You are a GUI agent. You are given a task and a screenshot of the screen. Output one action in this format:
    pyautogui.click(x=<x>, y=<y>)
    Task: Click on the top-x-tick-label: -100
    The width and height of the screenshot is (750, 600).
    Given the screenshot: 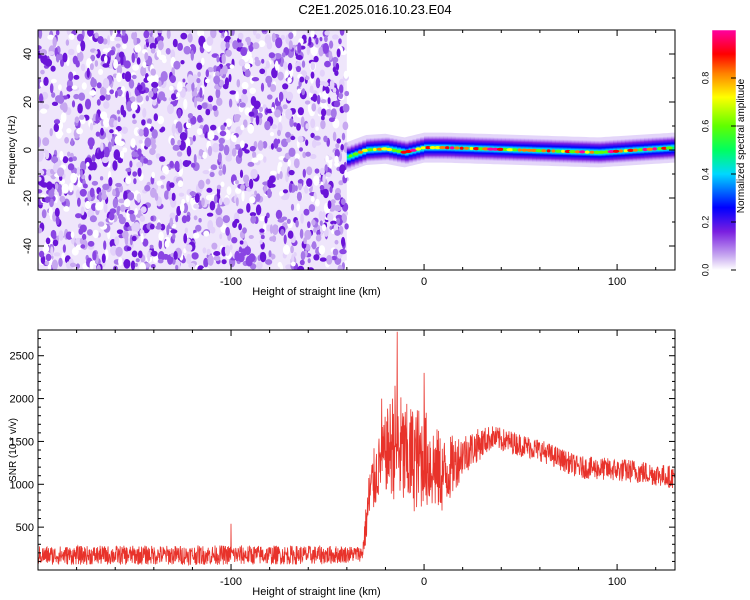 What is the action you would take?
    pyautogui.click(x=231, y=282)
    